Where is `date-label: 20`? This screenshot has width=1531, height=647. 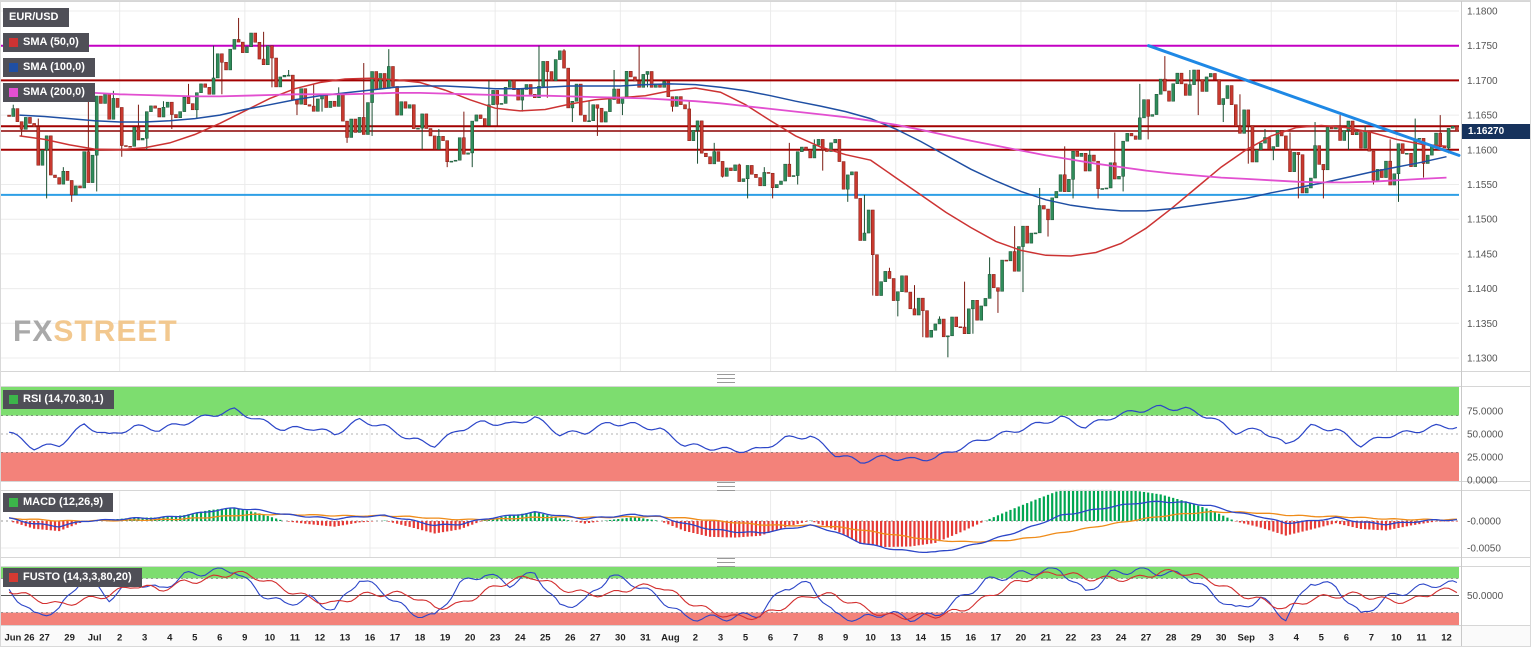
date-label: 20 is located at coordinates (470, 638).